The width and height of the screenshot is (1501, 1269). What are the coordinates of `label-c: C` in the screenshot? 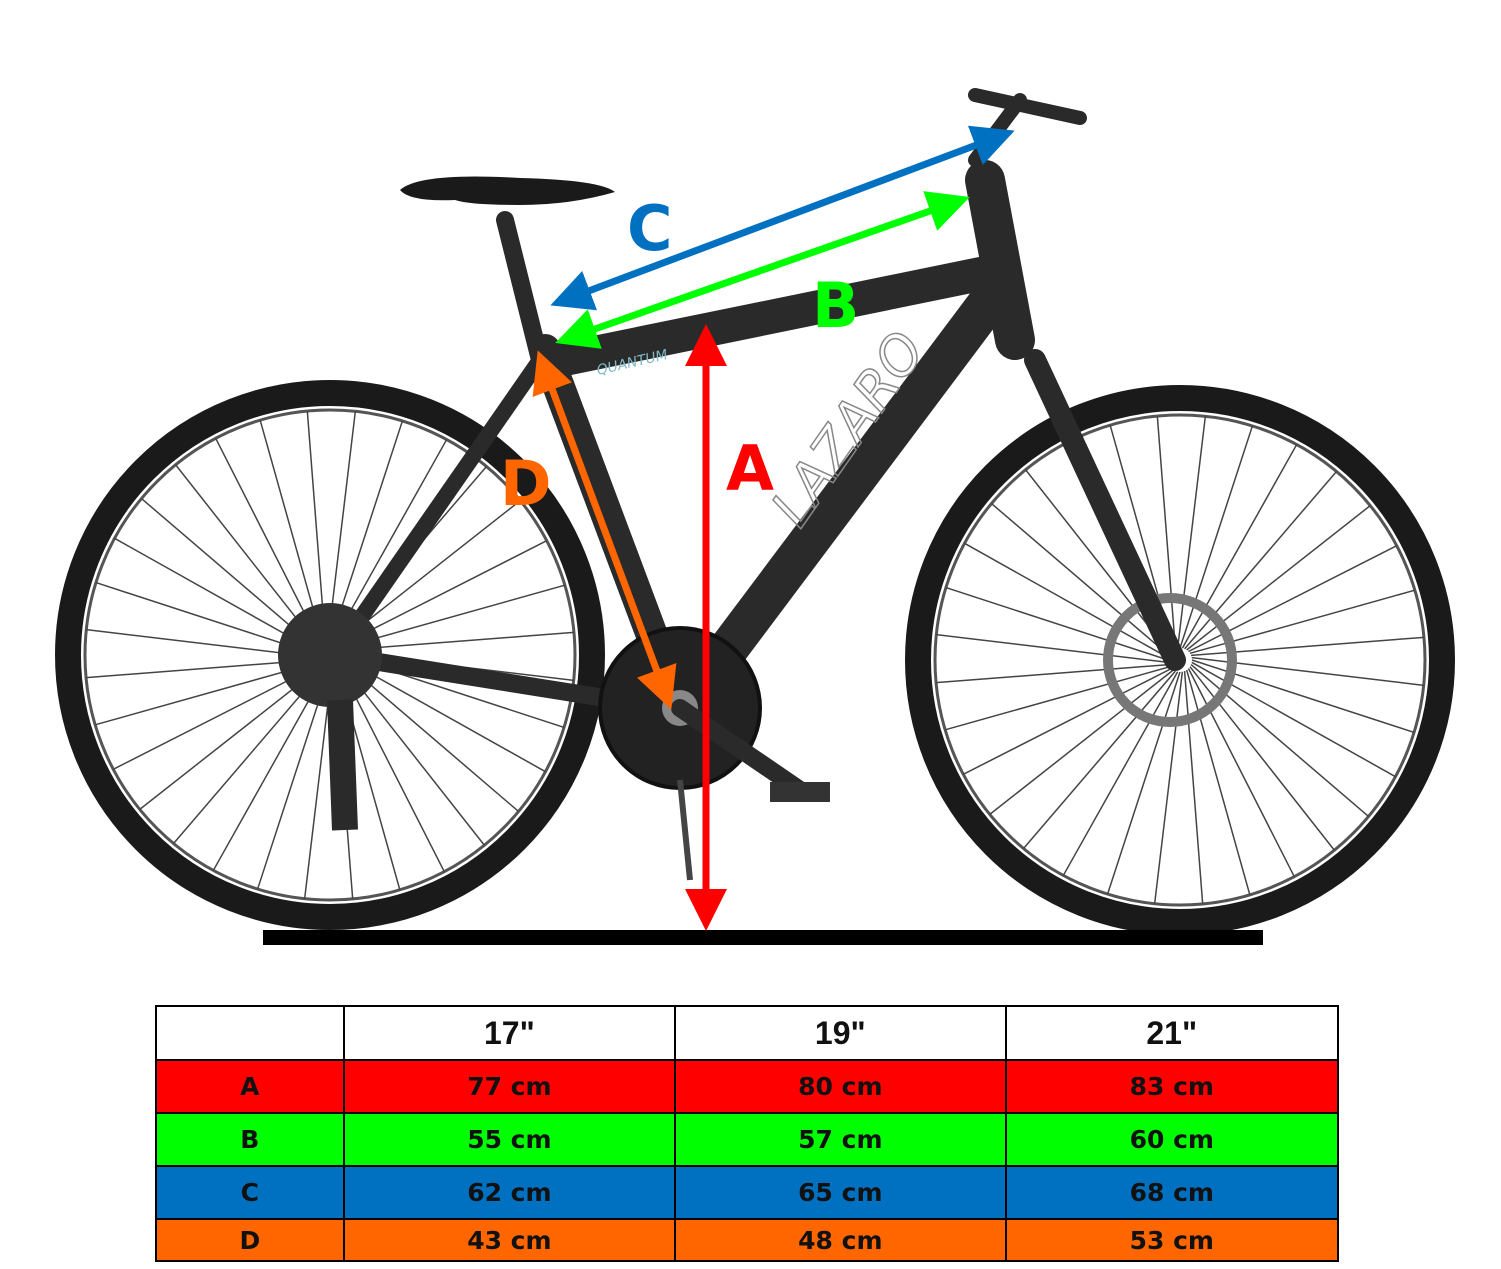 It's located at (650, 228).